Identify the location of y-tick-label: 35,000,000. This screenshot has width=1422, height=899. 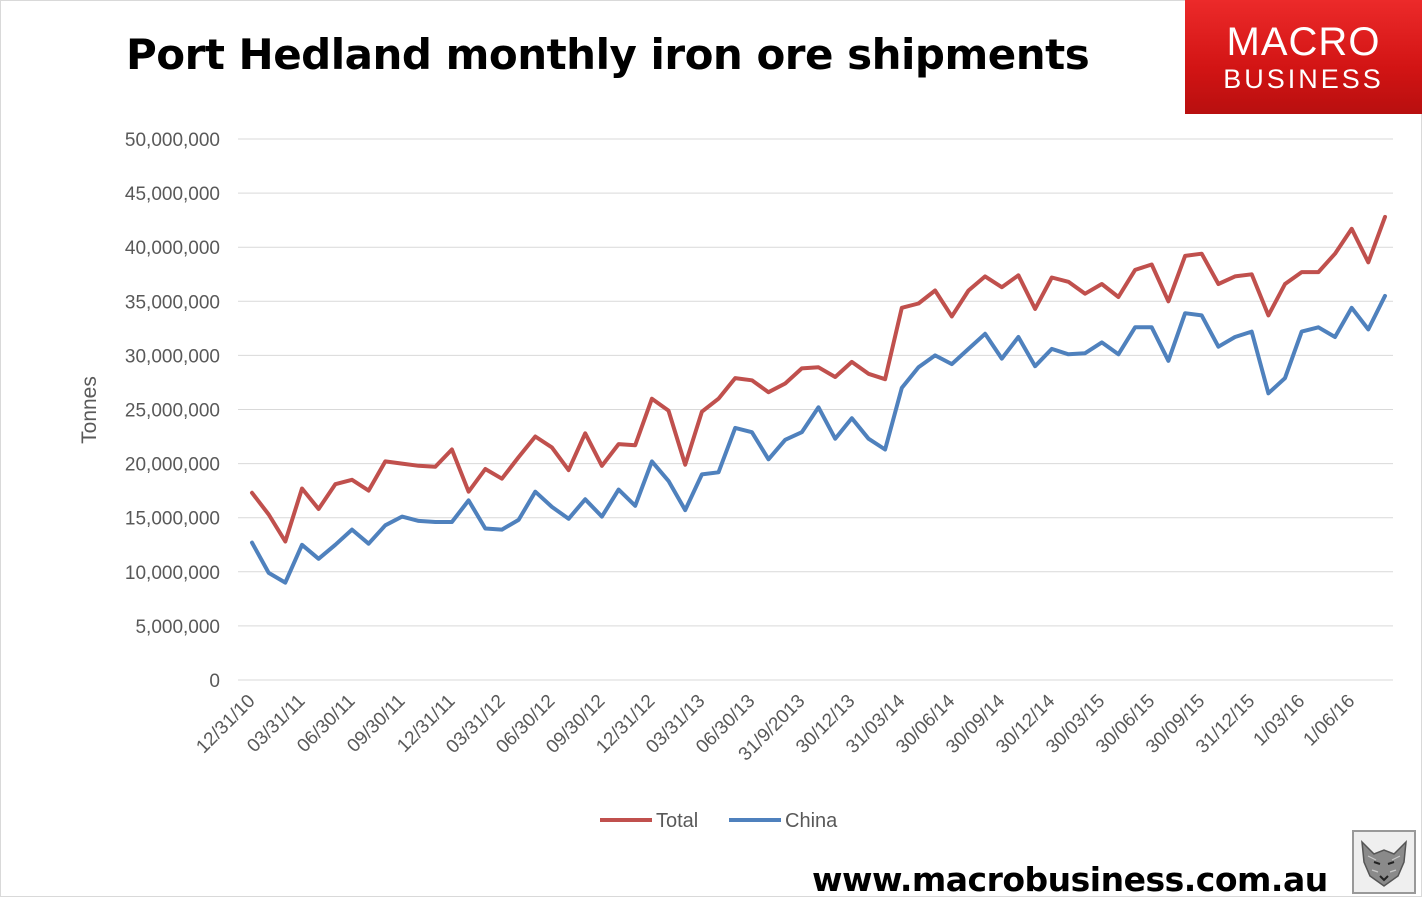
(172, 302).